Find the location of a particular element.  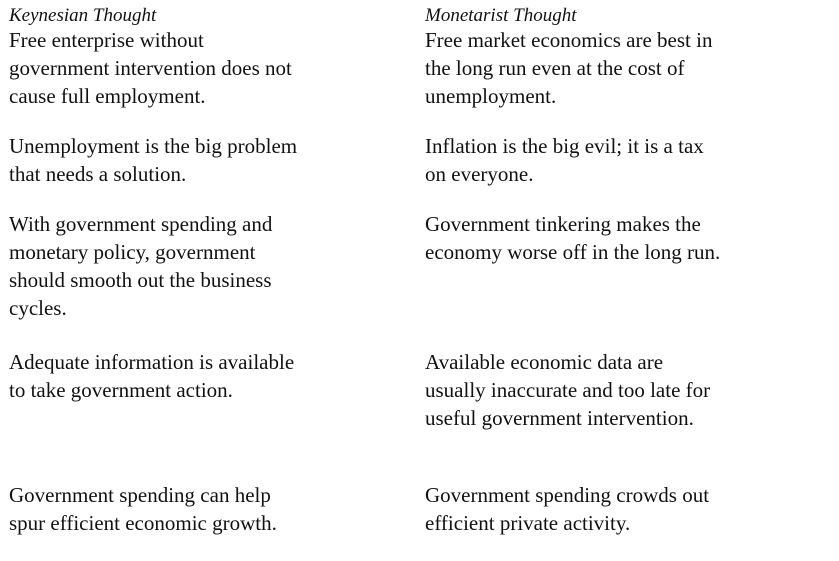

keynesian-heading: Keynesian Thought is located at coordinates (83, 15).